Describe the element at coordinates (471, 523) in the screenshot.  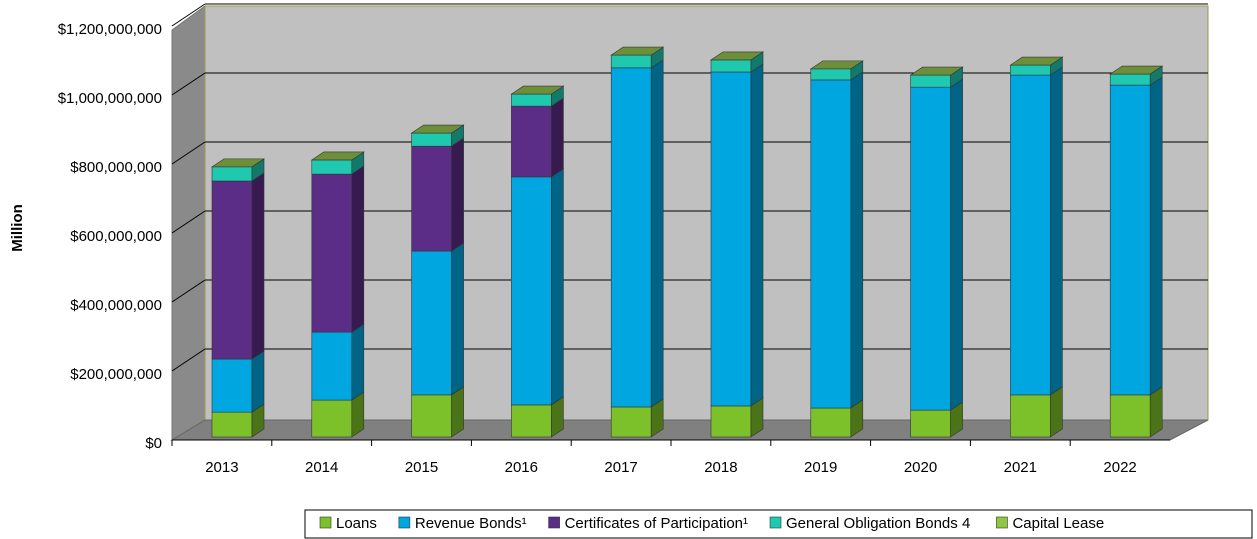
I see `legend-label: Revenue Bonds¹` at that location.